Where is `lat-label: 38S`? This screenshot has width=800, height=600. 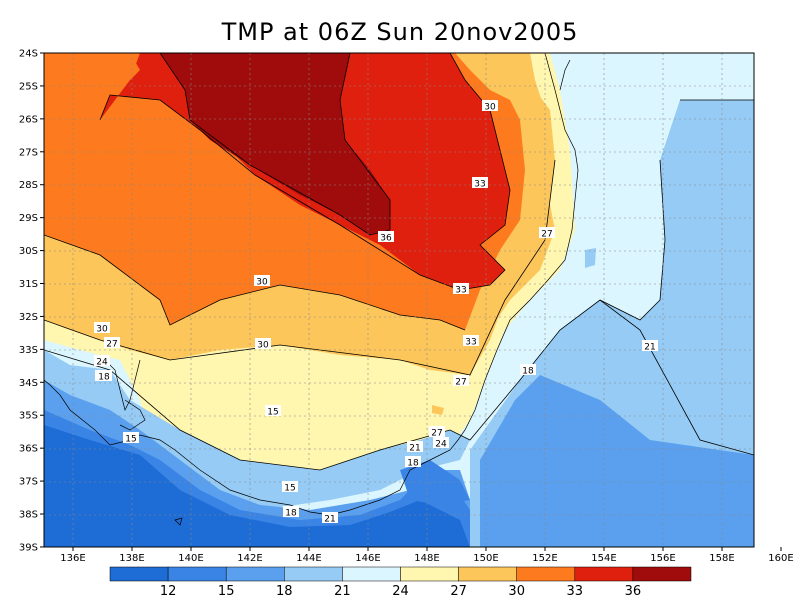
lat-label: 38S is located at coordinates (28, 515).